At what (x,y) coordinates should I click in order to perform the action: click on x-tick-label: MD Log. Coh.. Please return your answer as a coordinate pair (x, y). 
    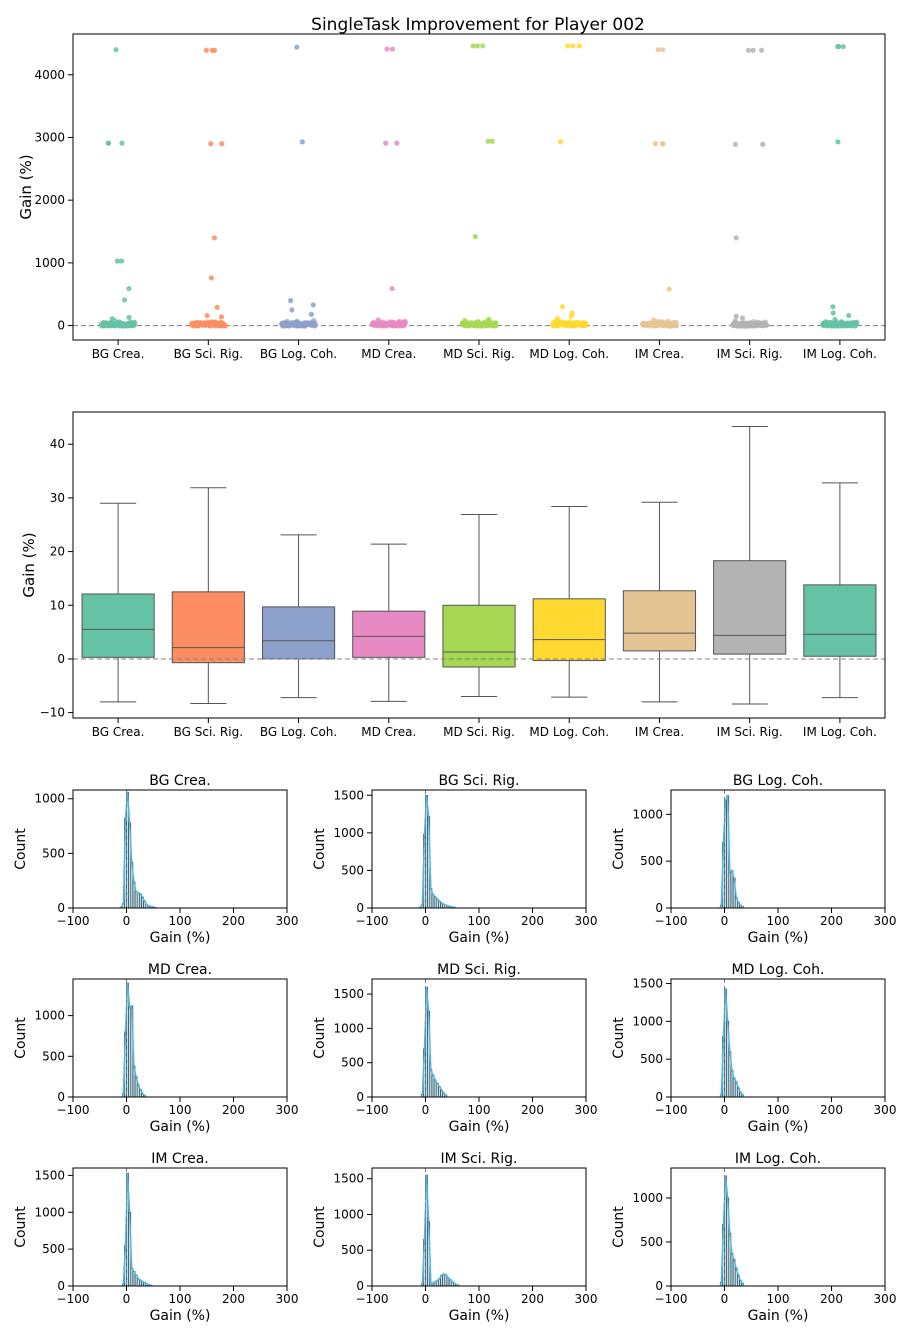
    Looking at the image, I should click on (569, 354).